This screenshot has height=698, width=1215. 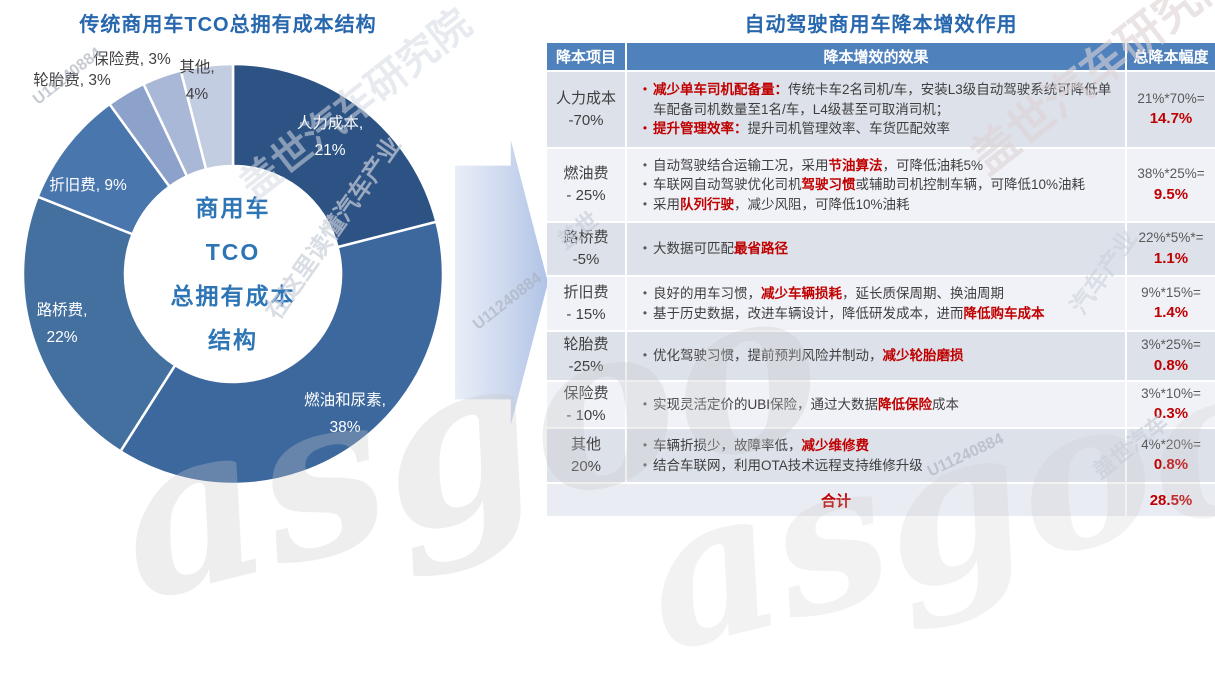 I want to click on pie-slice-label: 人力成本, 21%, so click(x=330, y=136).